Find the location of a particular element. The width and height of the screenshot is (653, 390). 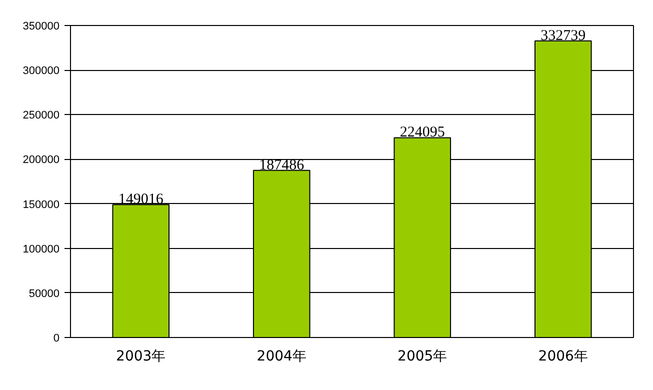

x-tick-label: 2003年 is located at coordinates (141, 356).